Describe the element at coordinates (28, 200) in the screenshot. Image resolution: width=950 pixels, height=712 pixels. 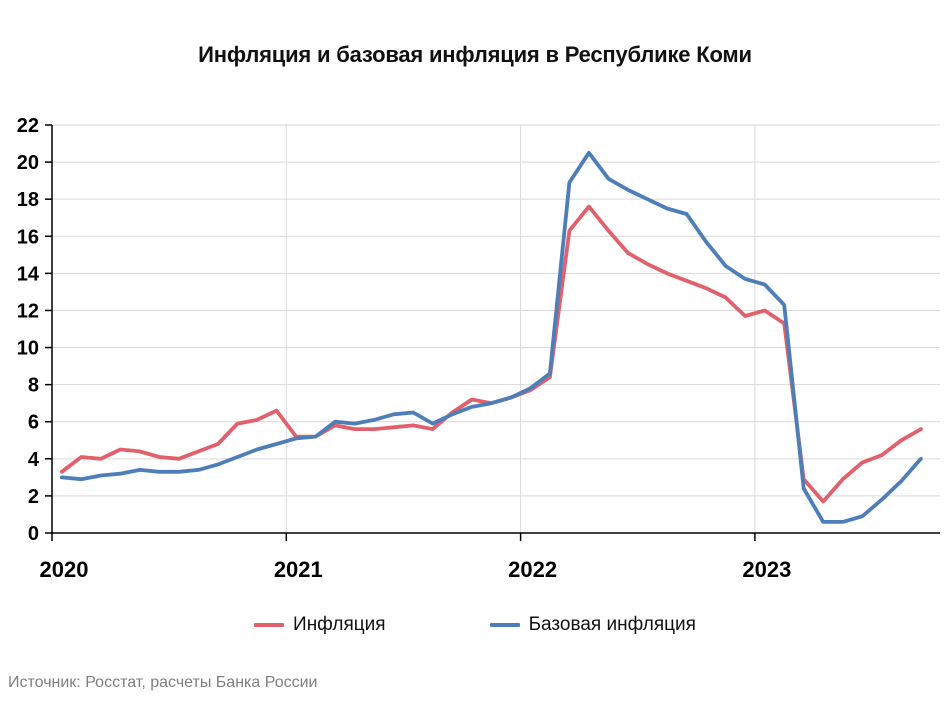
I see `y-tick-label: 18` at that location.